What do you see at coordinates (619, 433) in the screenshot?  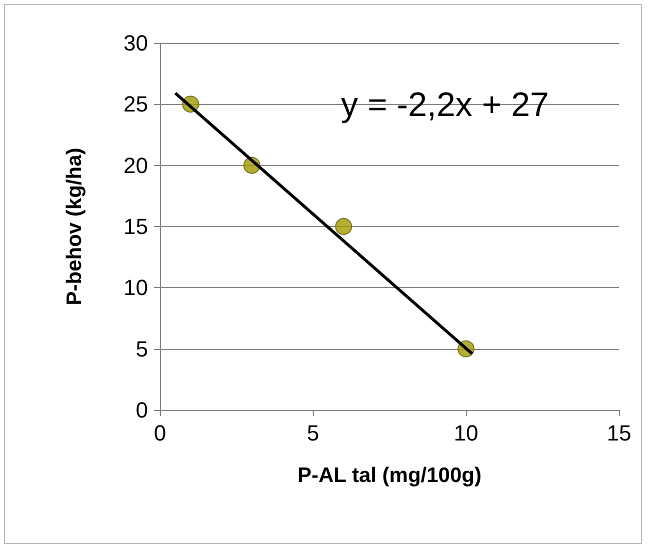 I see `x-tick-label: 15` at bounding box center [619, 433].